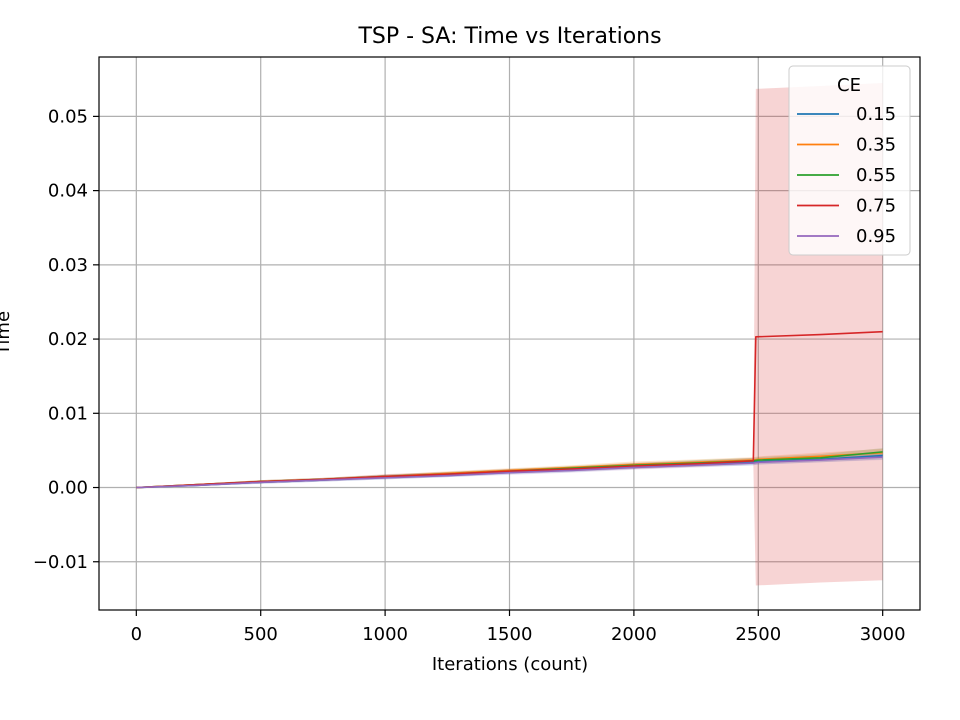 The height and width of the screenshot is (720, 960). I want to click on y-tick-label: 0.04, so click(68, 191).